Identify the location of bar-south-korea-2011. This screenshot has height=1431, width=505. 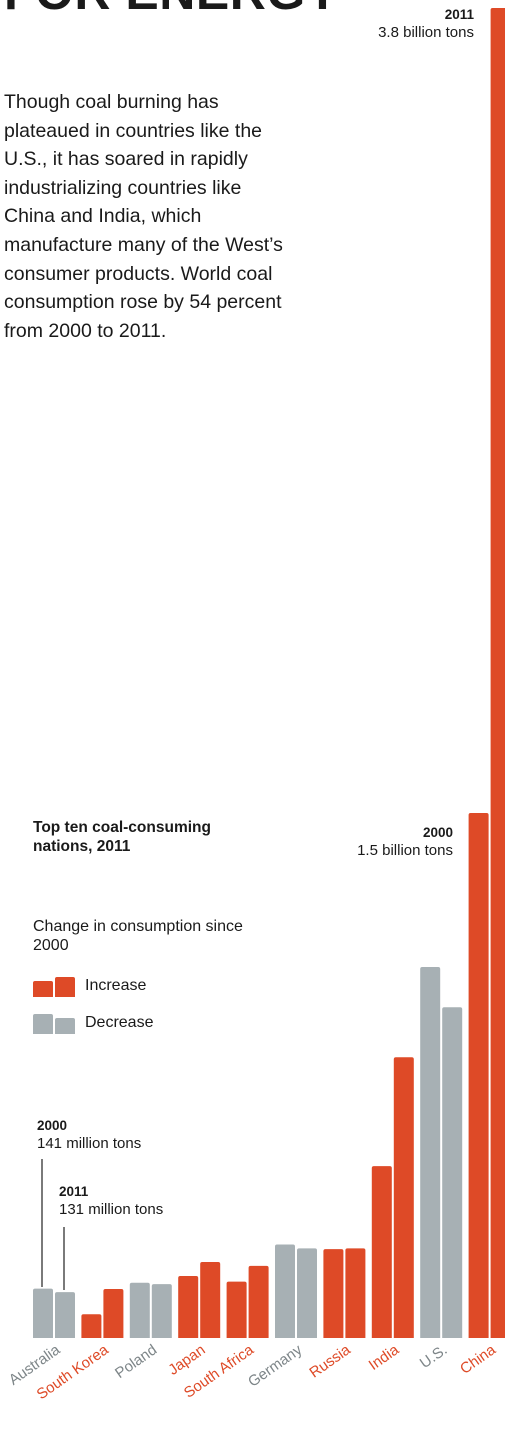
(113, 1313).